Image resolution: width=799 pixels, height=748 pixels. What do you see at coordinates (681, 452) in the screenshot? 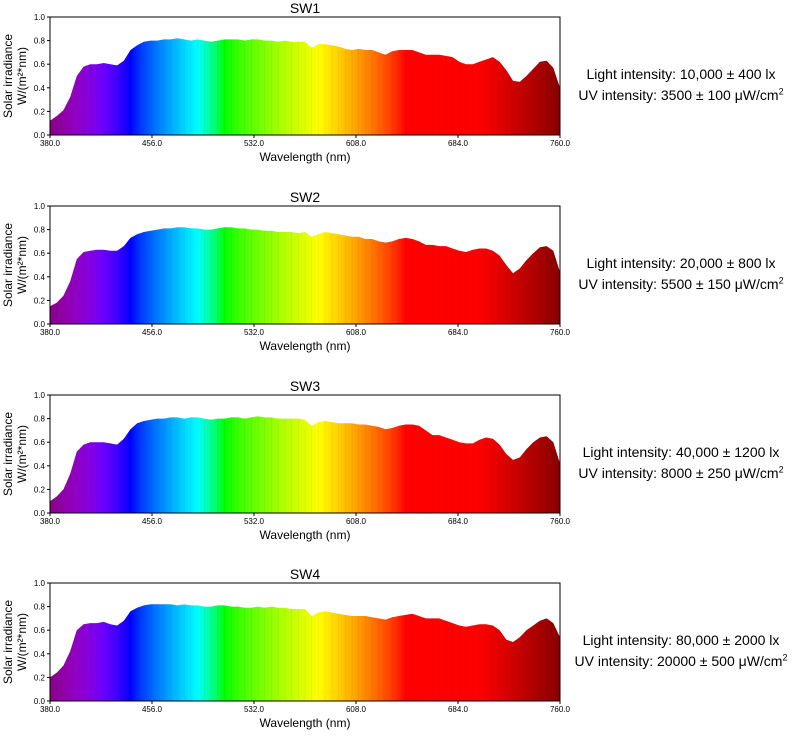
I see `light-intensity-text: Light intensity: 40,000 ± 1200 lx` at bounding box center [681, 452].